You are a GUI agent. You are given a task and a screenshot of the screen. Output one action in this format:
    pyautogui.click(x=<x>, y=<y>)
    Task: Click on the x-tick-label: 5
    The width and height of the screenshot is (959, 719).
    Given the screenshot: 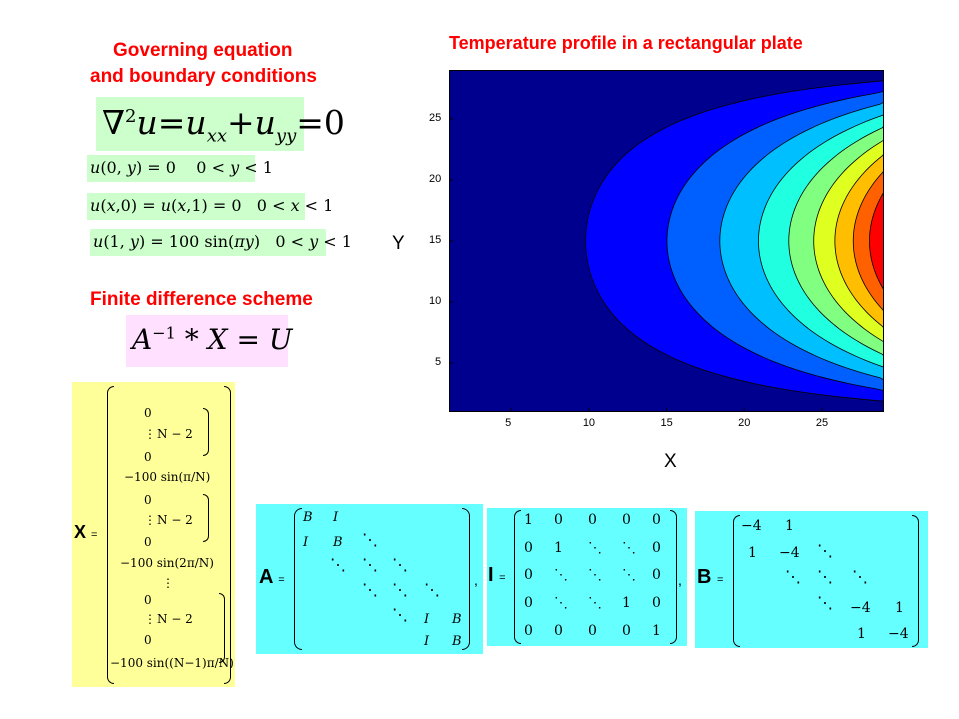 What is the action you would take?
    pyautogui.click(x=508, y=423)
    